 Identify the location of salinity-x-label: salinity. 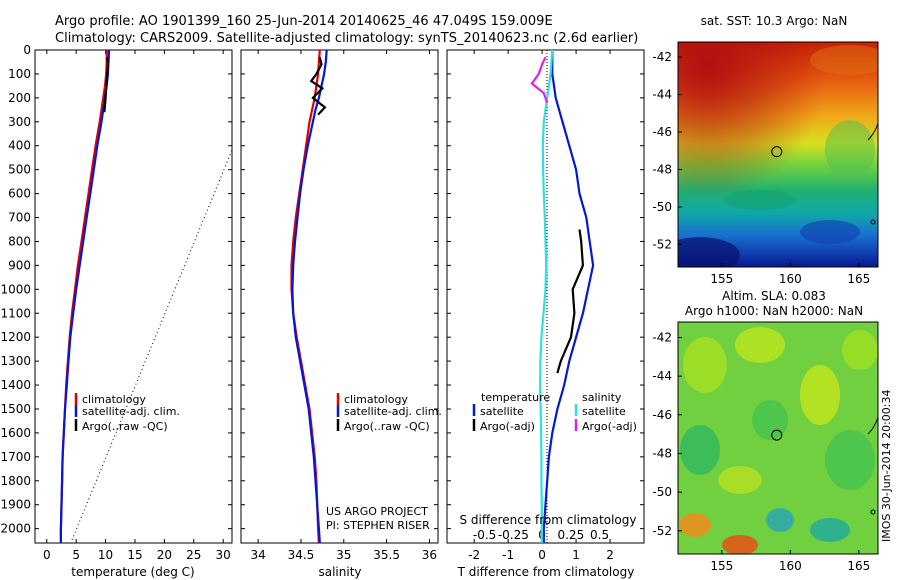
(339, 572).